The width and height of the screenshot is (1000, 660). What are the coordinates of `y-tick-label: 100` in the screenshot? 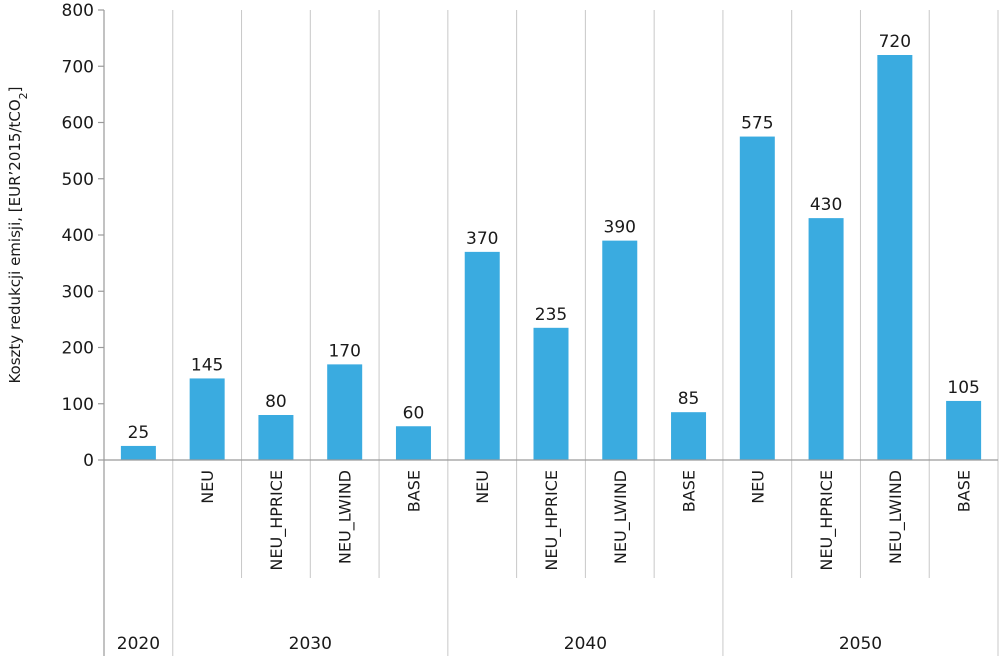 It's located at (78, 405).